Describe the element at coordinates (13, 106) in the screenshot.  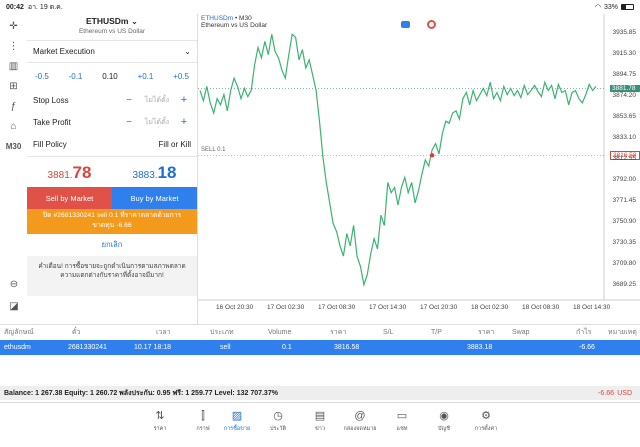
I see `function-icon: ƒ` at that location.